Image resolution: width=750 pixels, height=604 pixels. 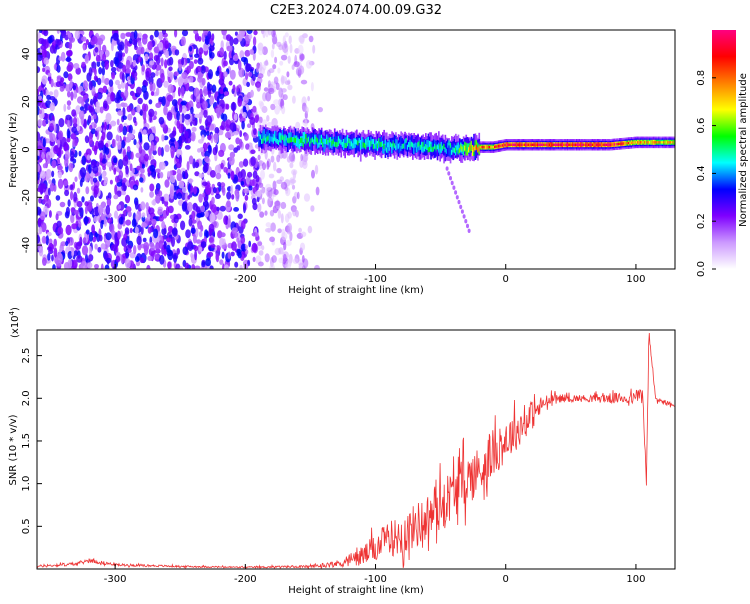 What do you see at coordinates (26, 398) in the screenshot?
I see `y-tick-label: 2.0` at bounding box center [26, 398].